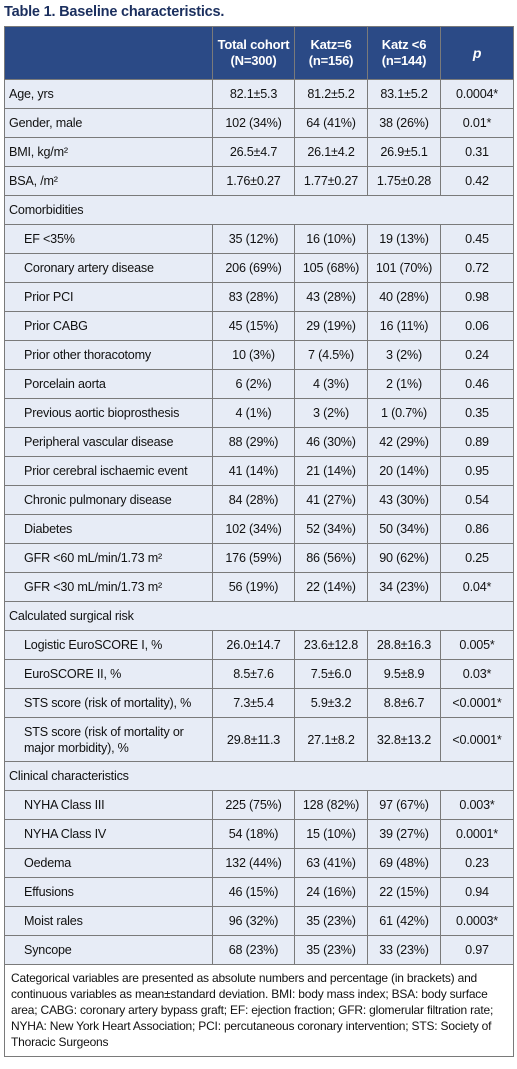 The width and height of the screenshot is (517, 1069). Describe the element at coordinates (331, 892) in the screenshot. I see `cell-katz6: 24 (16%)` at that location.